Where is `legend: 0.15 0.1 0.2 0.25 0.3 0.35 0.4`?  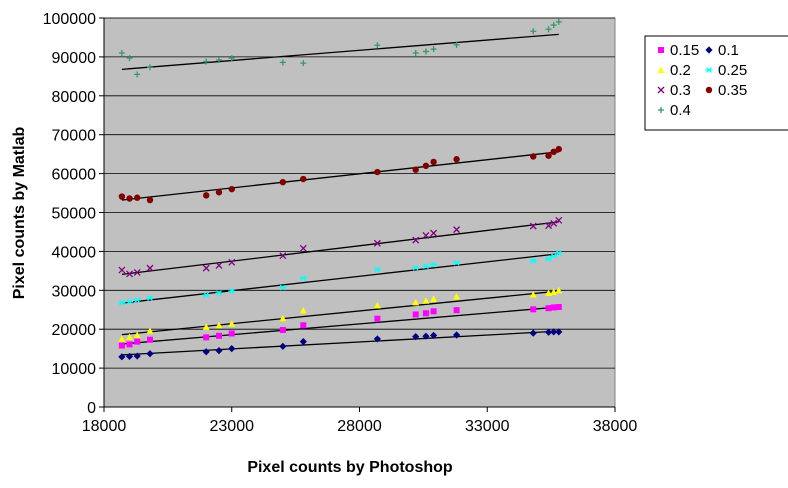
legend: 0.15 0.1 0.2 0.25 0.3 0.35 0.4 is located at coordinates (716, 83).